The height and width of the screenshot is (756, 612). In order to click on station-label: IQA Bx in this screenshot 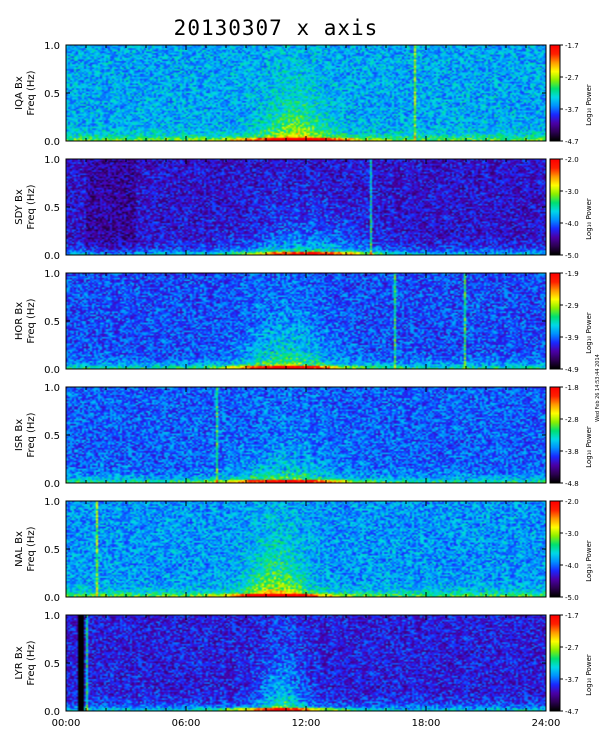, I will do `click(19, 93)`.